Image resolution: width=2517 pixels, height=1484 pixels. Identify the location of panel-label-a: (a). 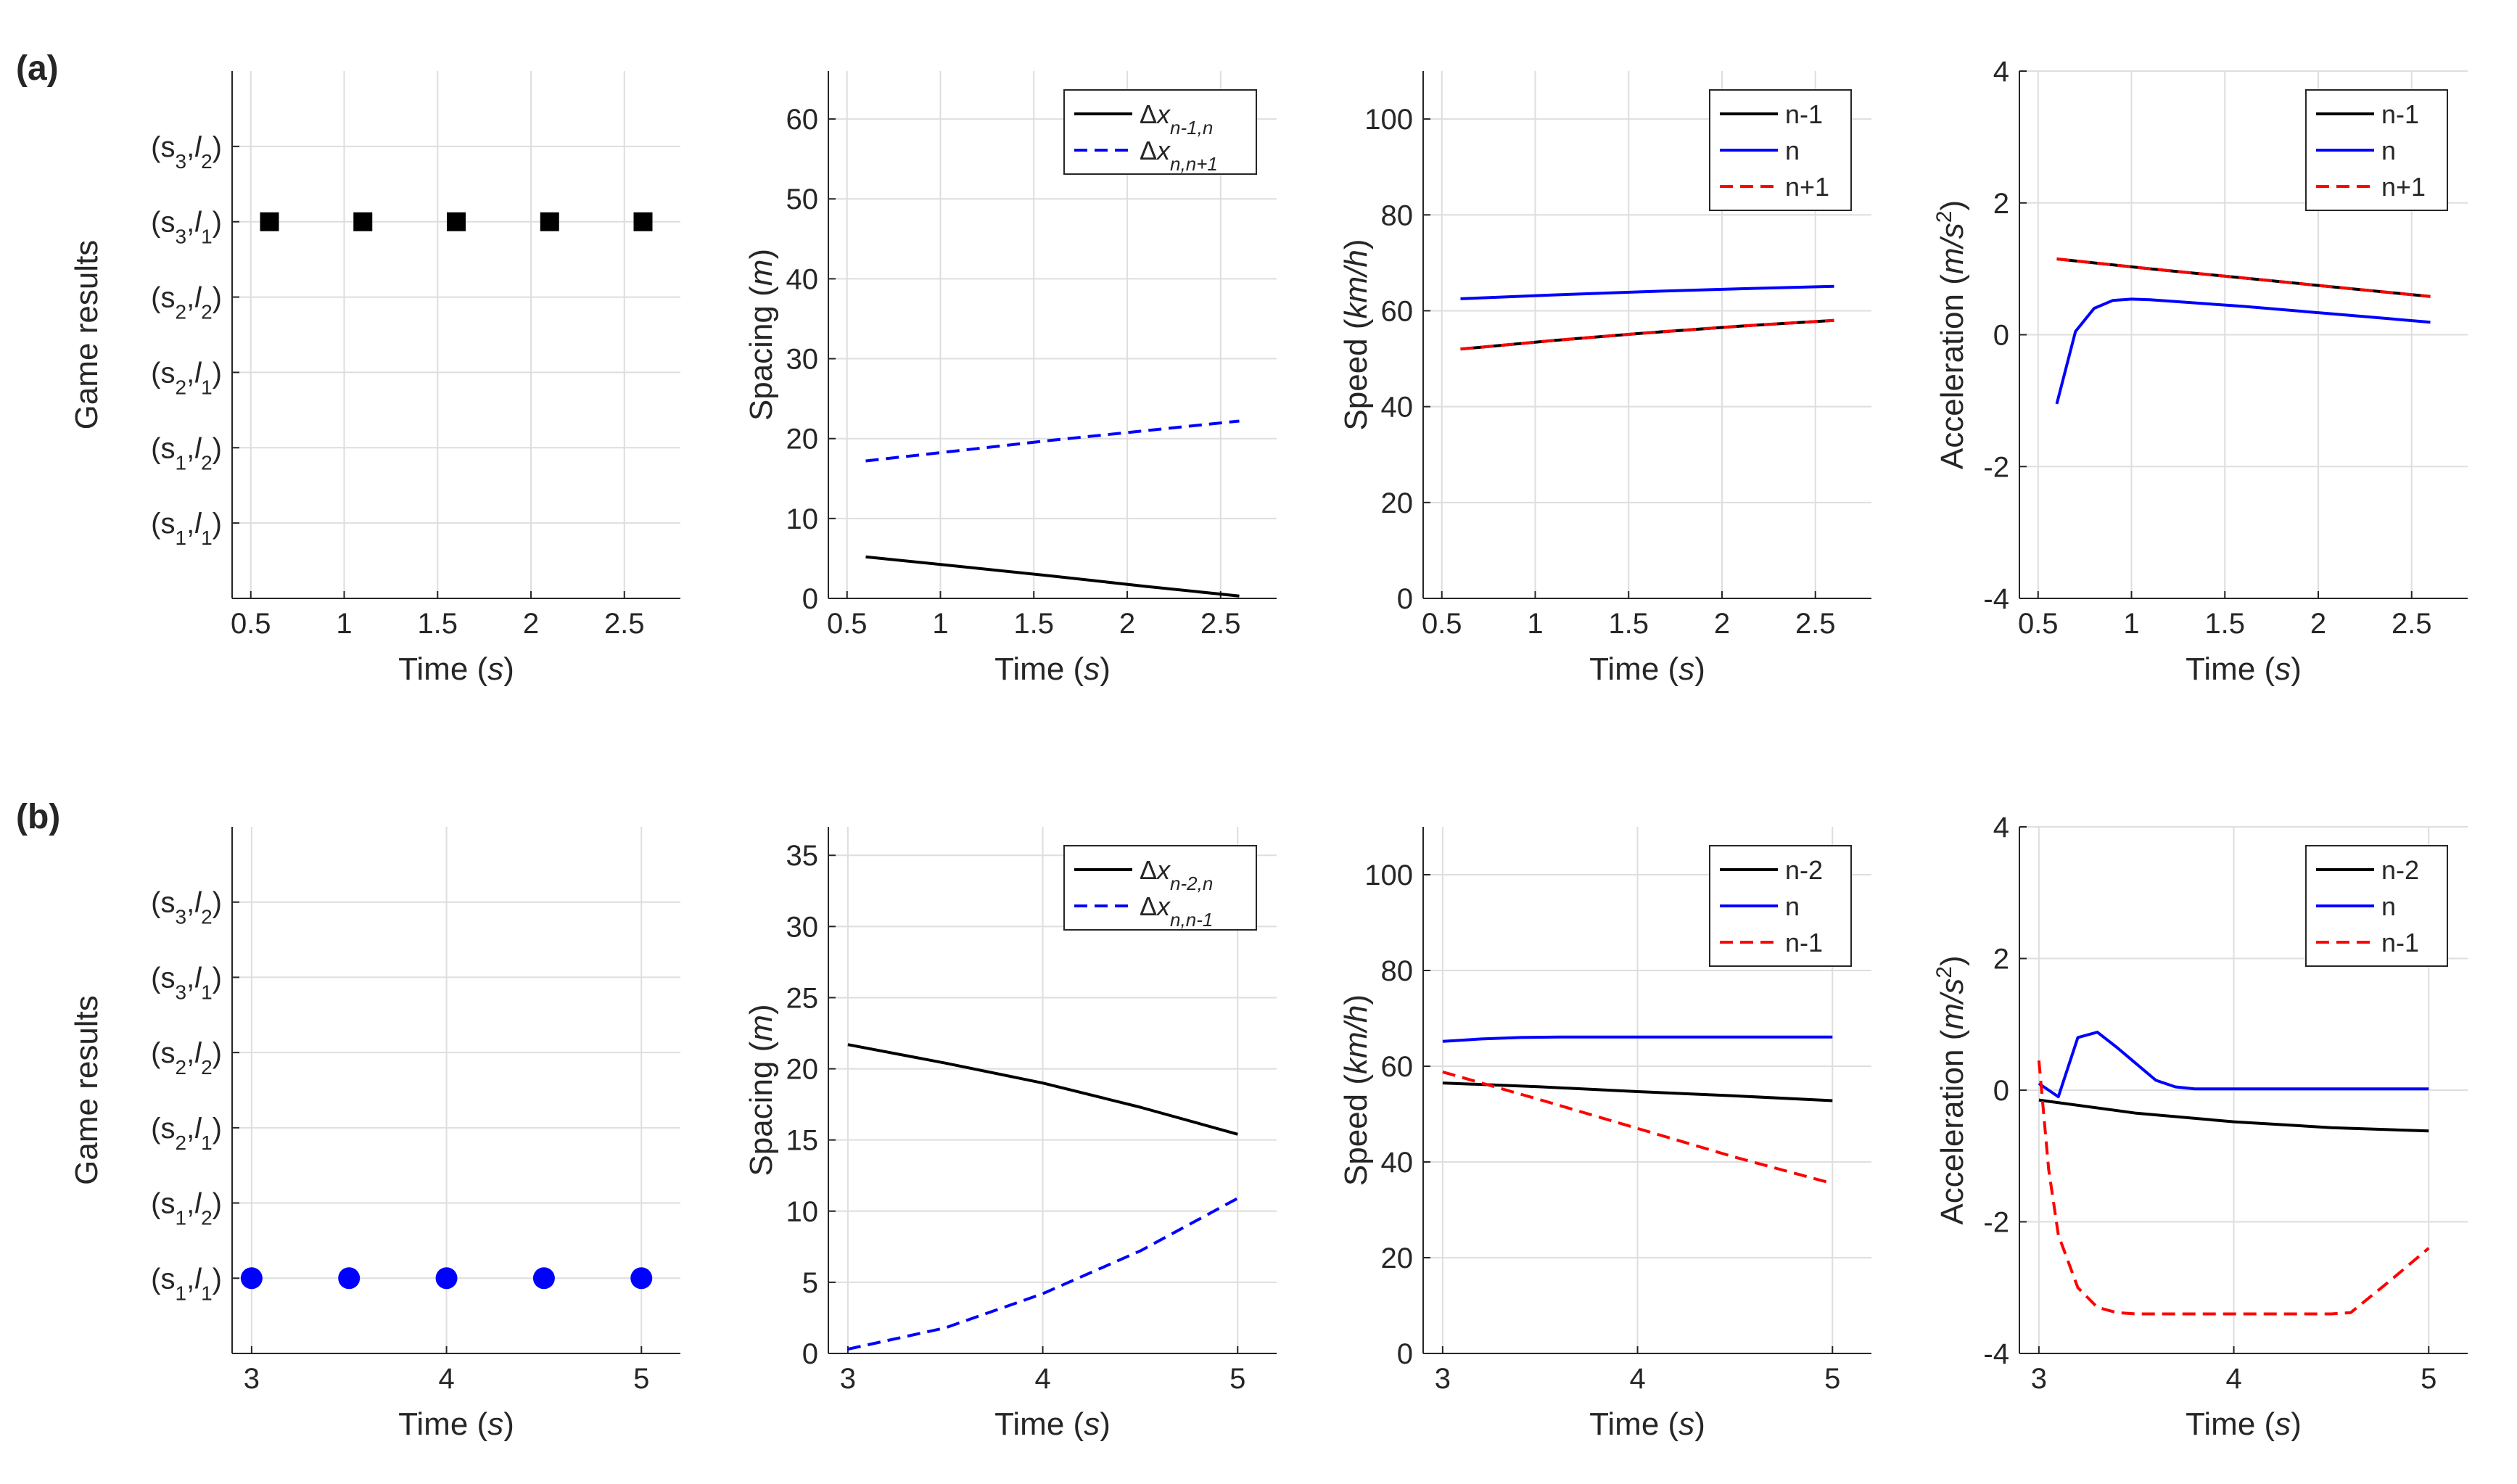
(37, 68).